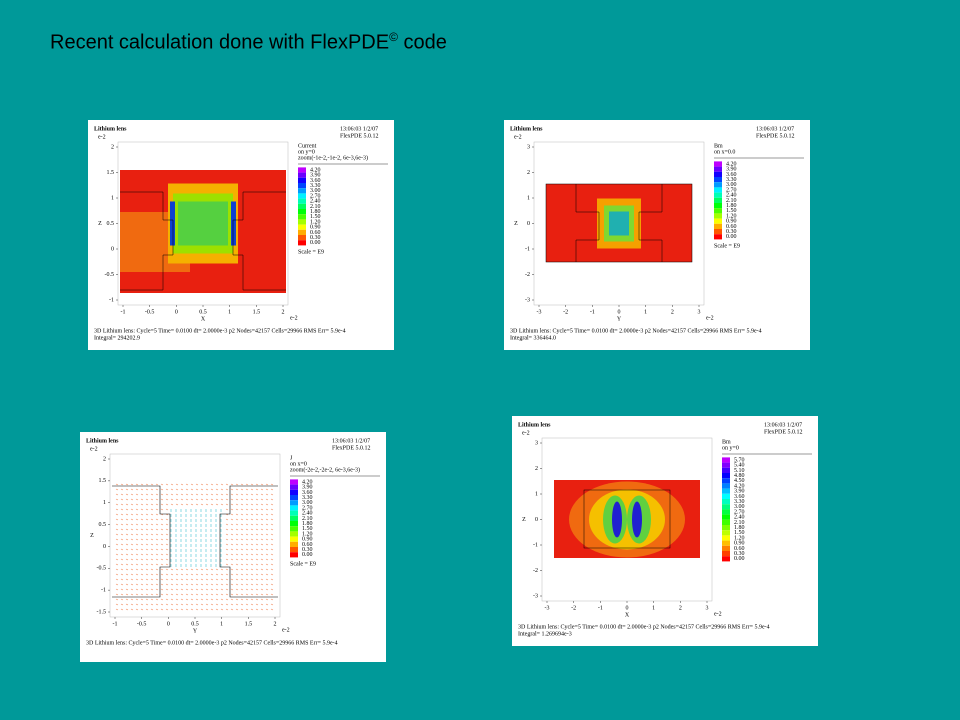  Describe the element at coordinates (731, 216) in the screenshot. I see `legend-value: 1.20` at that location.